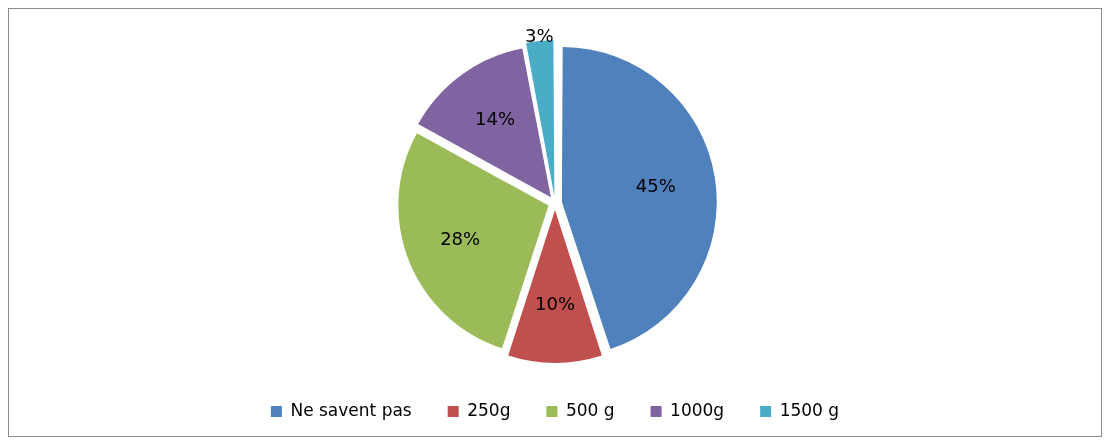 The image size is (1112, 447). I want to click on data-label: 28%, so click(460, 239).